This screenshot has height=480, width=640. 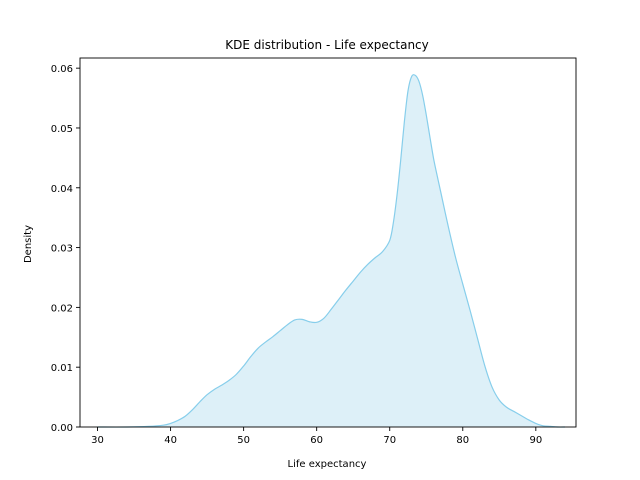 What do you see at coordinates (62, 249) in the screenshot?
I see `y-tick-label: 0.03` at bounding box center [62, 249].